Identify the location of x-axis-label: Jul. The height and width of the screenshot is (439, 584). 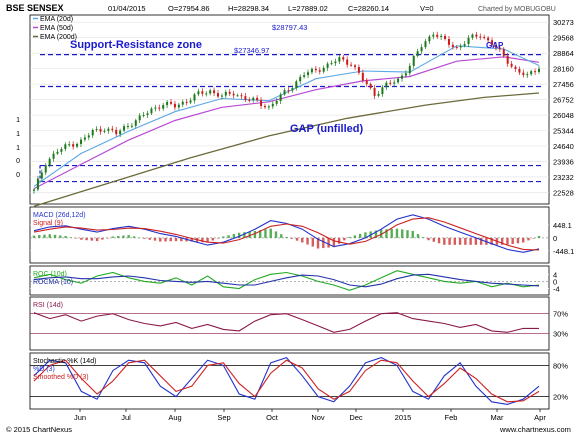
(126, 417).